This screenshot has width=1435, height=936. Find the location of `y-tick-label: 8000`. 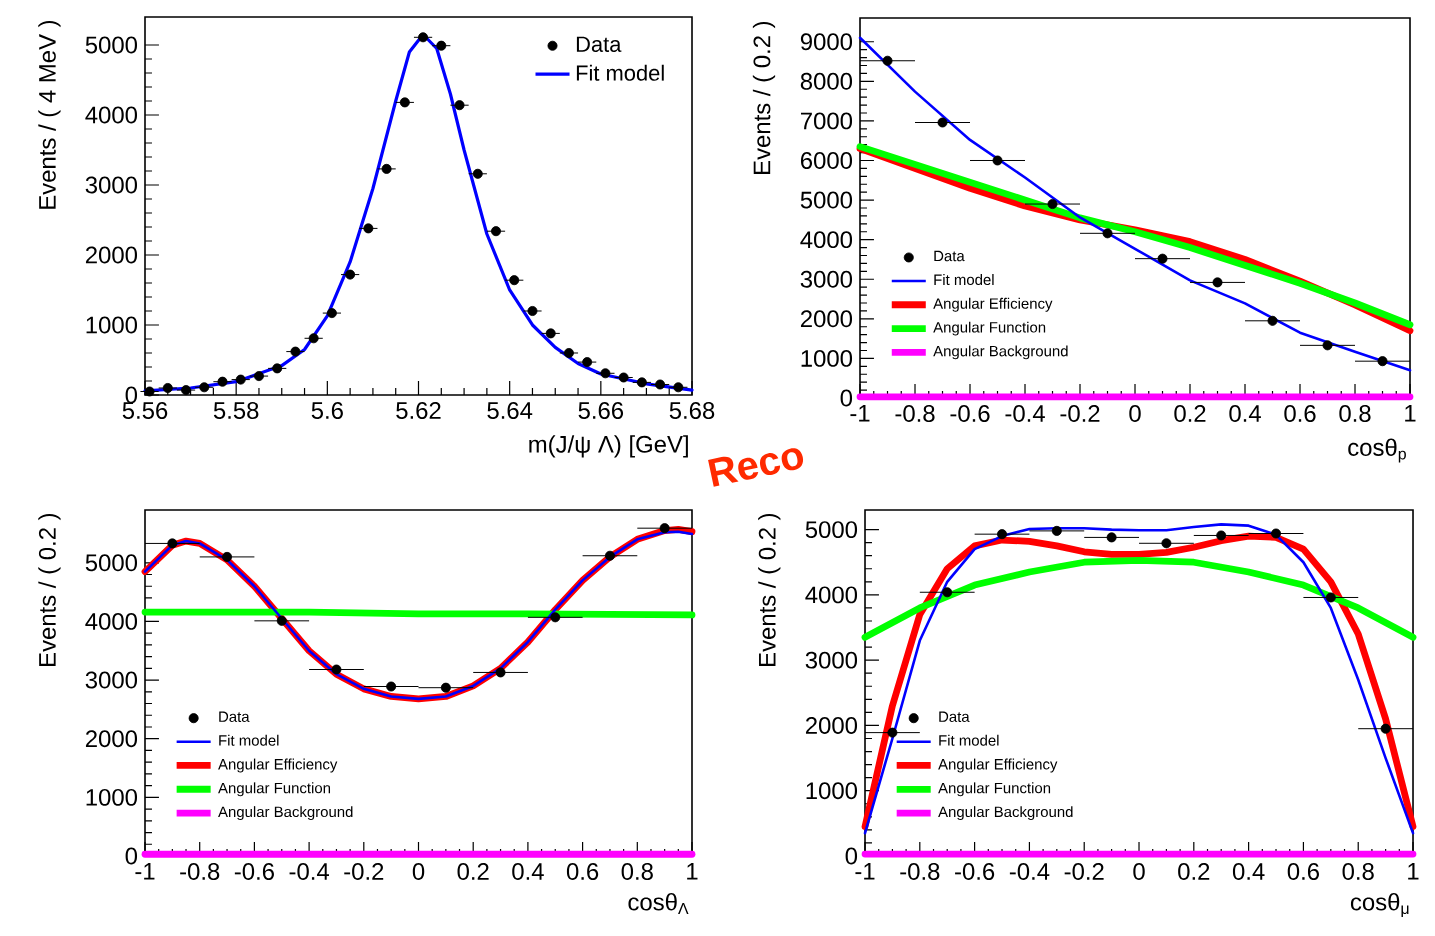

y-tick-label: 8000 is located at coordinates (826, 81).